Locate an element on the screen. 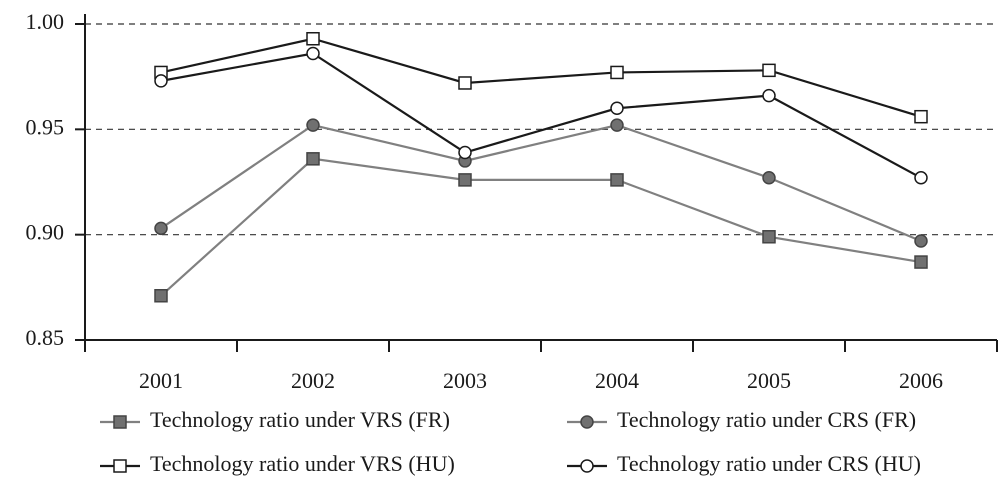  x-tick-label: 2004 is located at coordinates (617, 380).